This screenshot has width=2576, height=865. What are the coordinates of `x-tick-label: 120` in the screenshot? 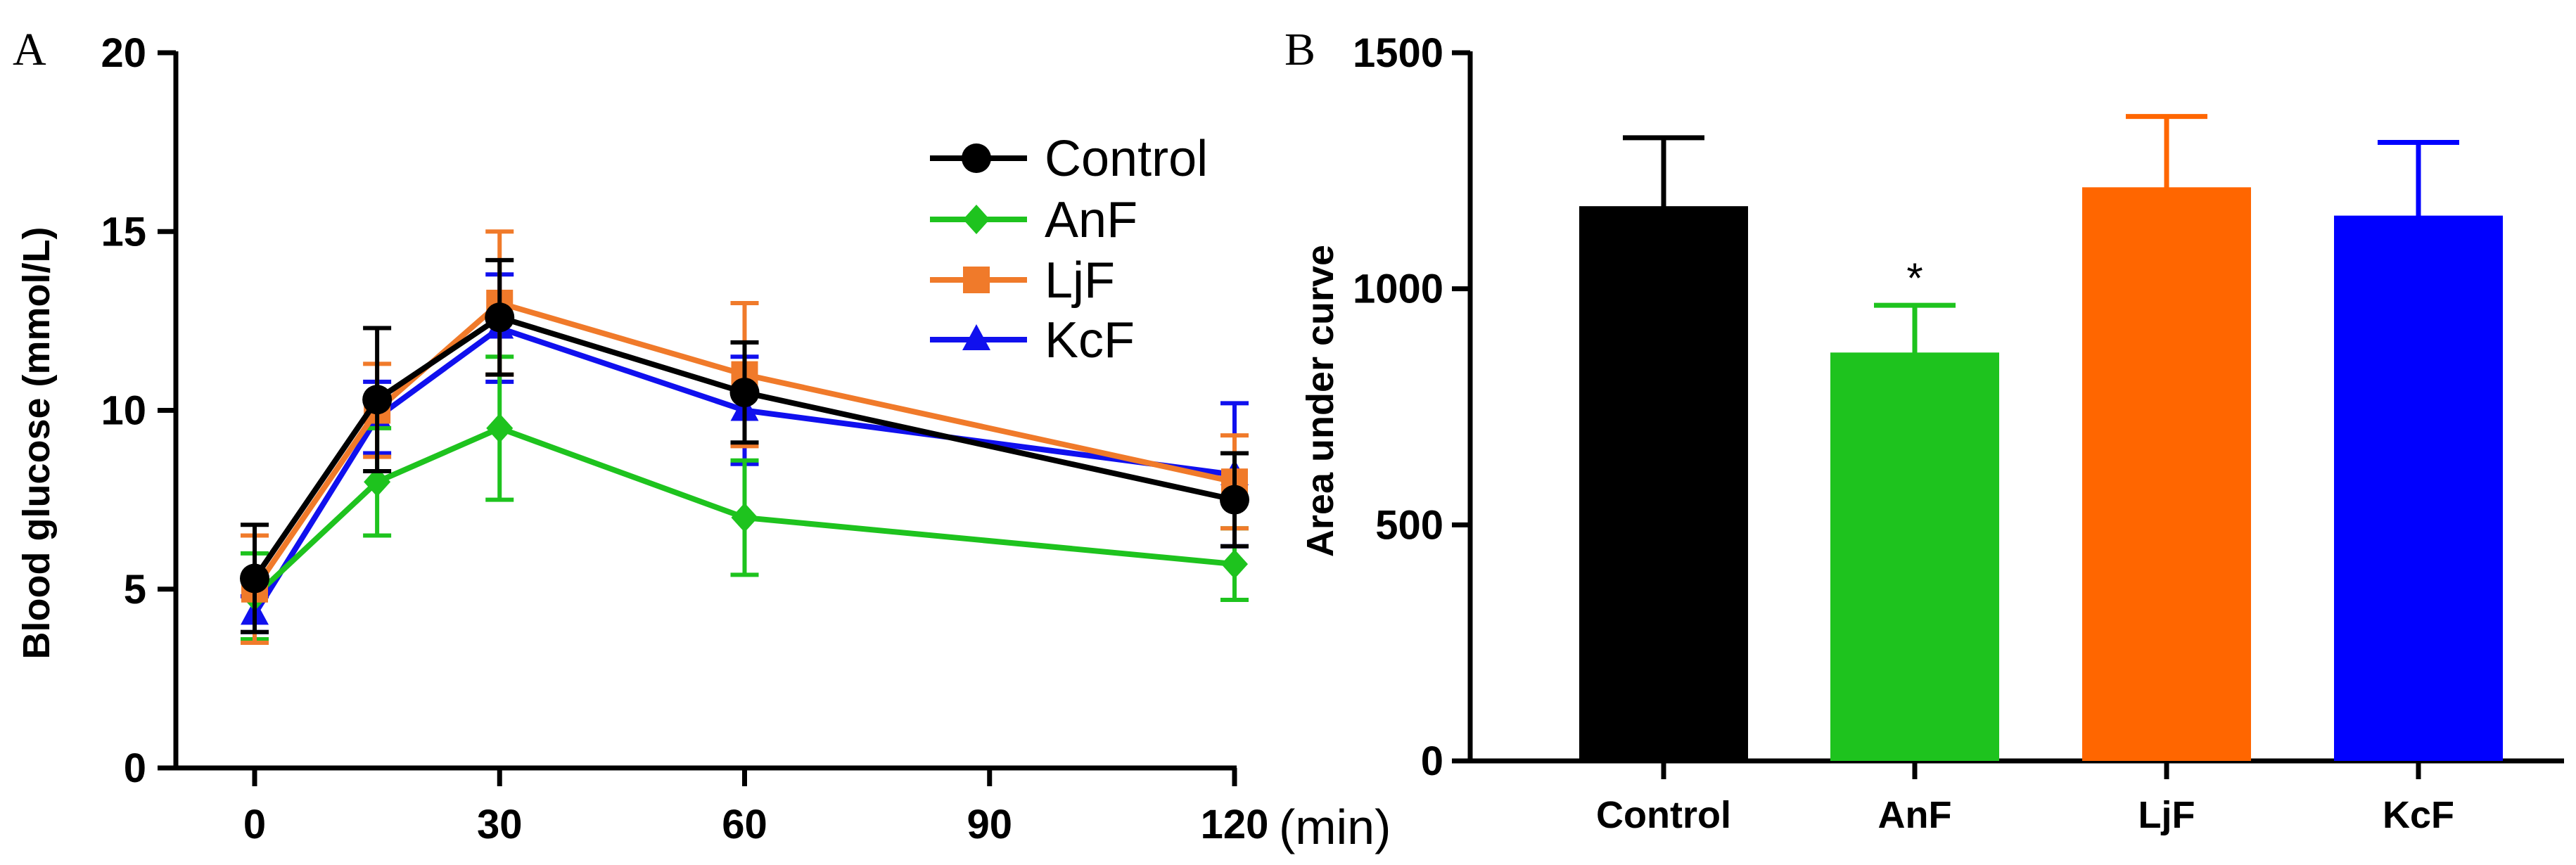 It's located at (1235, 825).